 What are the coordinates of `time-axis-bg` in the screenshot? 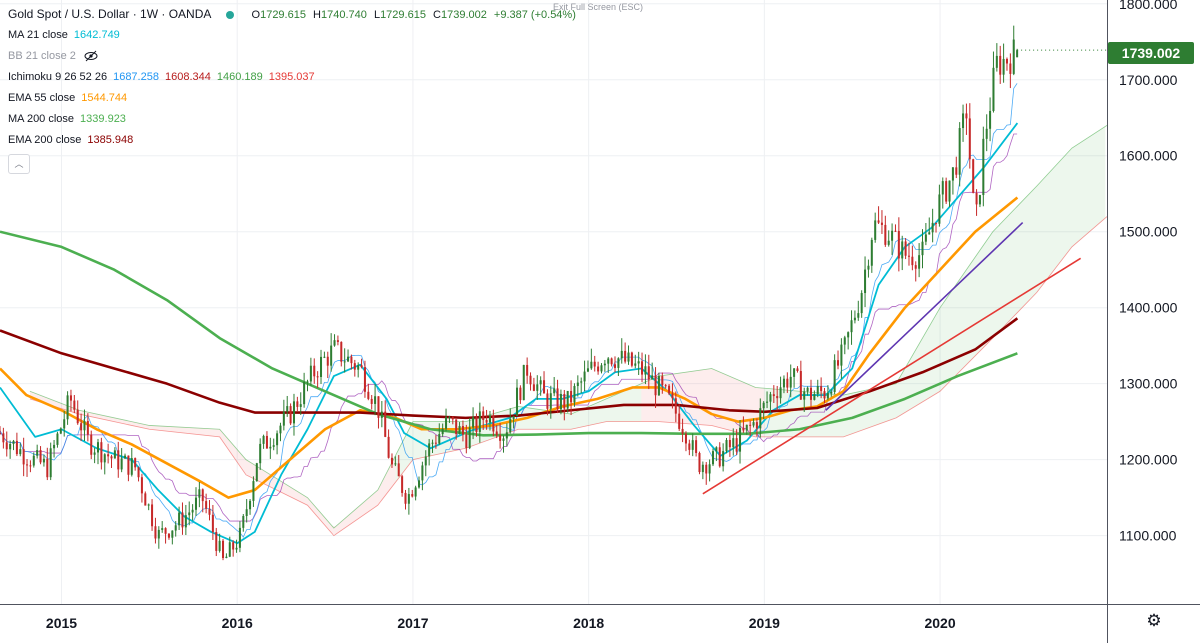 It's located at (600, 623).